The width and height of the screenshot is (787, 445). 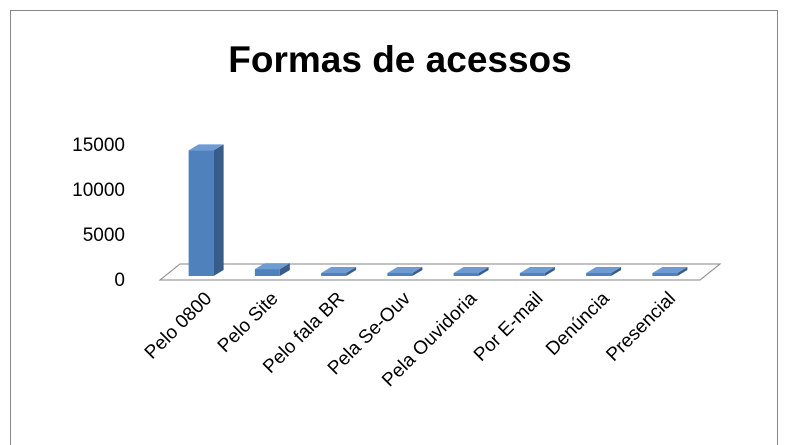 I want to click on y-tick-label: 10000, so click(x=98, y=190).